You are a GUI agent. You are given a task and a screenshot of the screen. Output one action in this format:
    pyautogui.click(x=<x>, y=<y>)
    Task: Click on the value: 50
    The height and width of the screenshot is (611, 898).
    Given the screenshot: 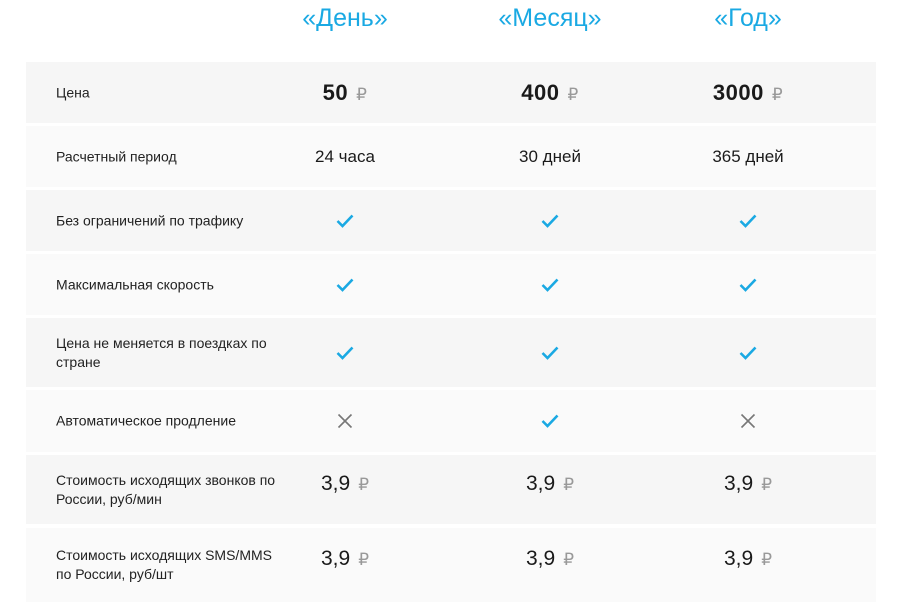 What is the action you would take?
    pyautogui.click(x=335, y=92)
    